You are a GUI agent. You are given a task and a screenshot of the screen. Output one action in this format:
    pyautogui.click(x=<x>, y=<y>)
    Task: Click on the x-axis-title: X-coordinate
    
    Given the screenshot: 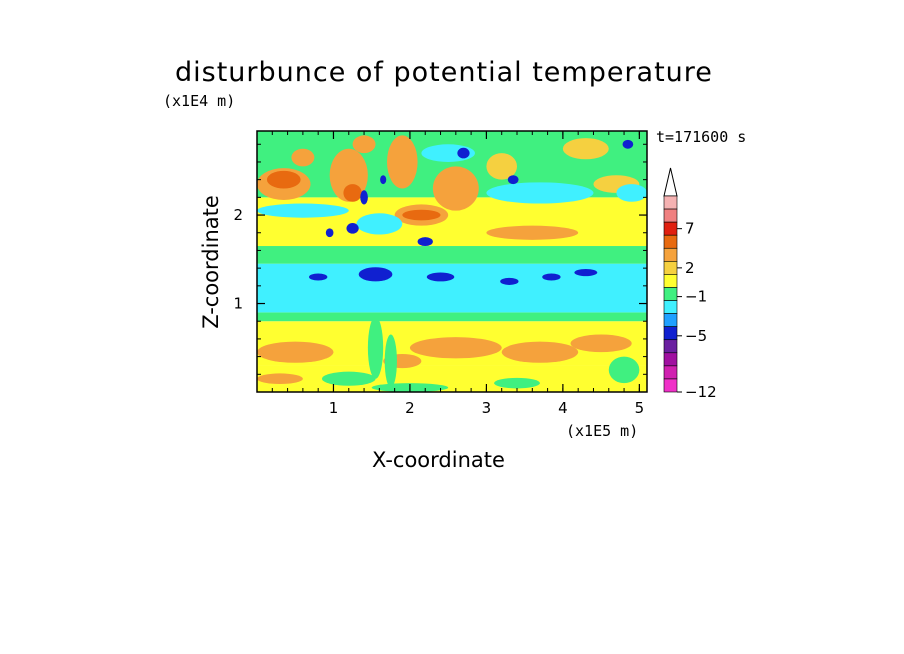 What is the action you would take?
    pyautogui.click(x=438, y=460)
    